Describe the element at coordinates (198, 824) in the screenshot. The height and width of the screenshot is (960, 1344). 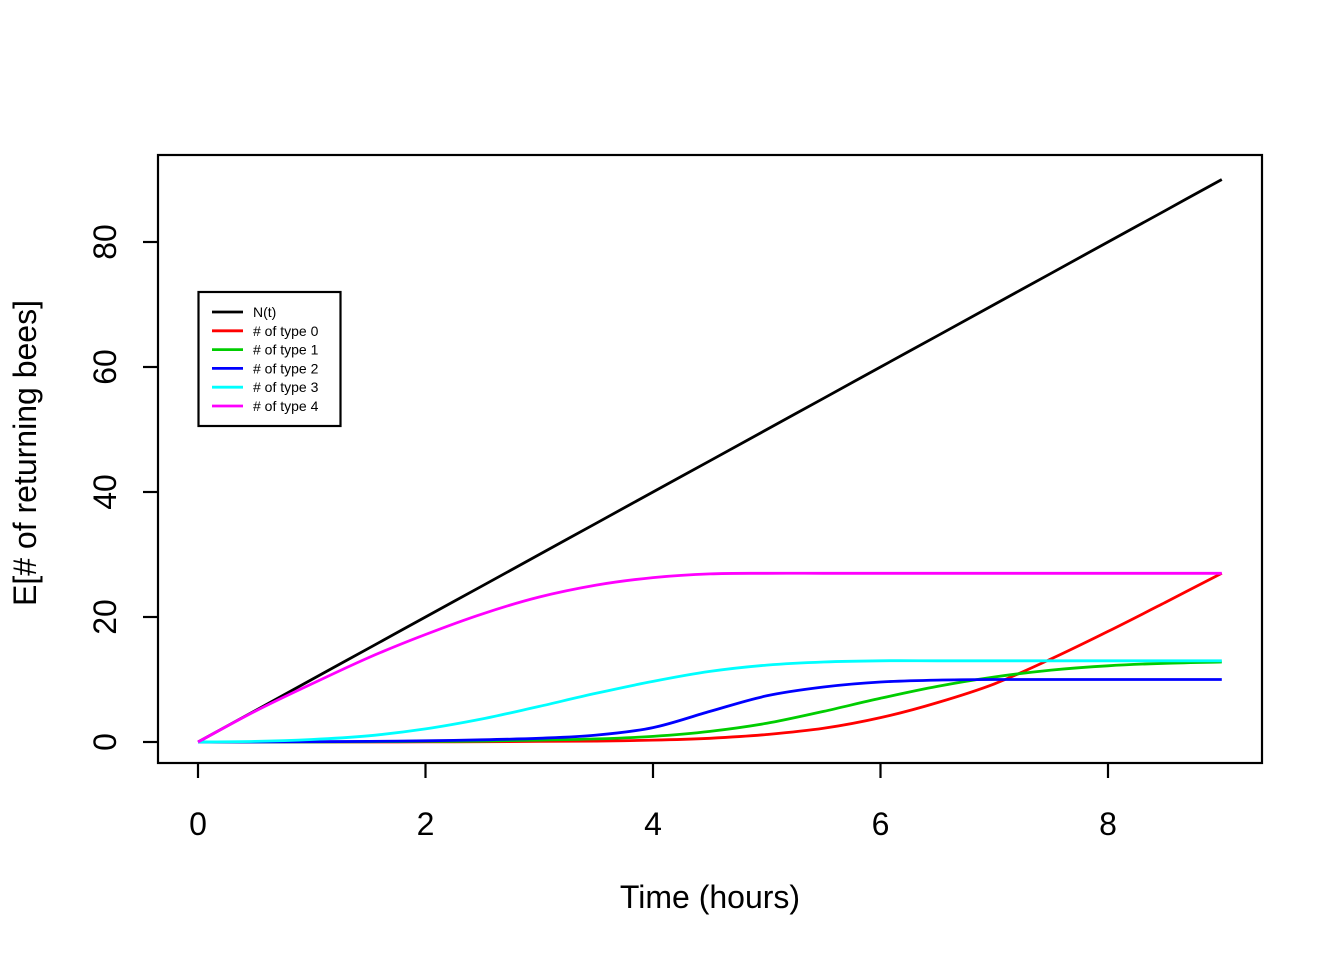
I see `x-tick-label: 0` at that location.